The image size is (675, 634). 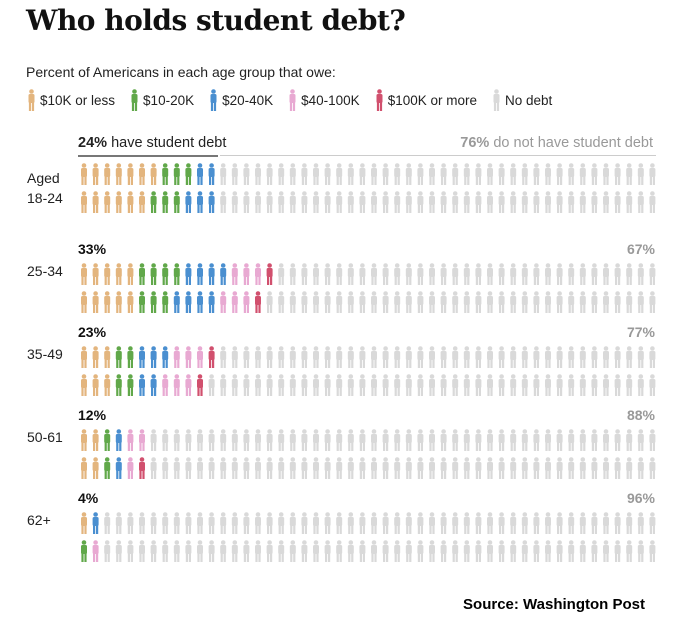 What do you see at coordinates (169, 100) in the screenshot?
I see `legend-label: $10-20K` at bounding box center [169, 100].